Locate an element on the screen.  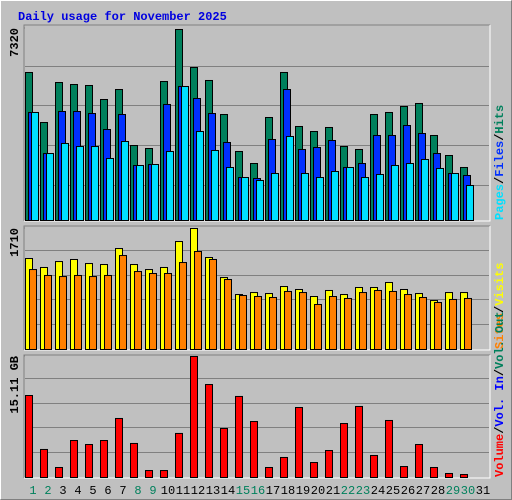
x-tick-label: 13 is located at coordinates (213, 491).